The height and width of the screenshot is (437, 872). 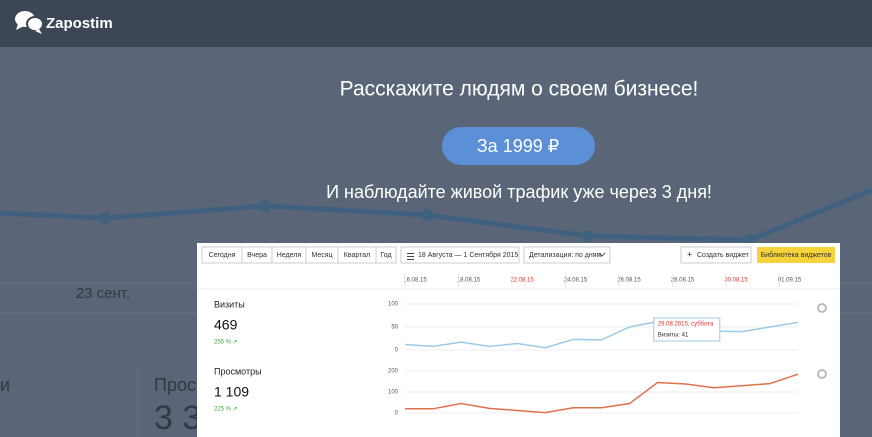 What do you see at coordinates (689, 254) in the screenshot?
I see `plus-icon: +` at bounding box center [689, 254].